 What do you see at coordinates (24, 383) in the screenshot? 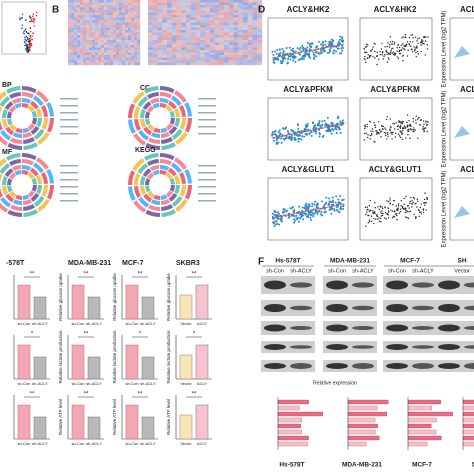
I see `label: sh-Con` at bounding box center [24, 383].